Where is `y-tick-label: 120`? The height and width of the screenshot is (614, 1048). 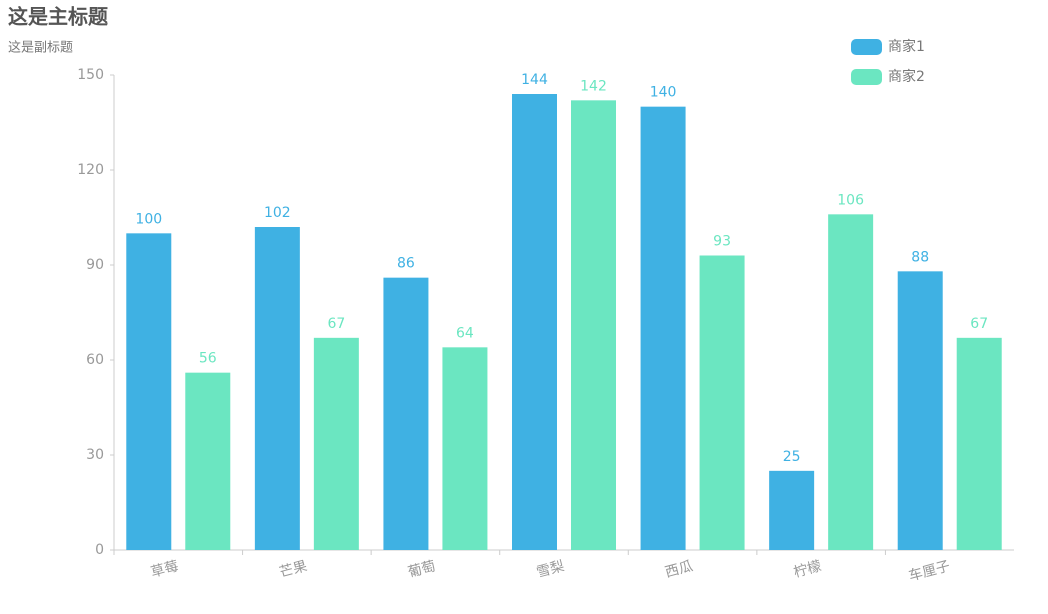 y-tick-label: 120 is located at coordinates (90, 170).